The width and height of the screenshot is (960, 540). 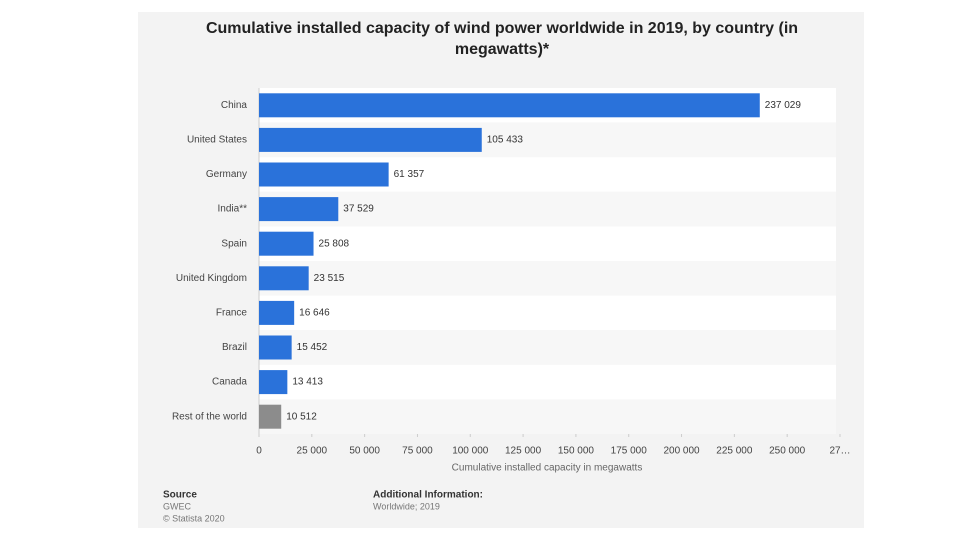 What do you see at coordinates (312, 347) in the screenshot?
I see `value-label: 15 452` at bounding box center [312, 347].